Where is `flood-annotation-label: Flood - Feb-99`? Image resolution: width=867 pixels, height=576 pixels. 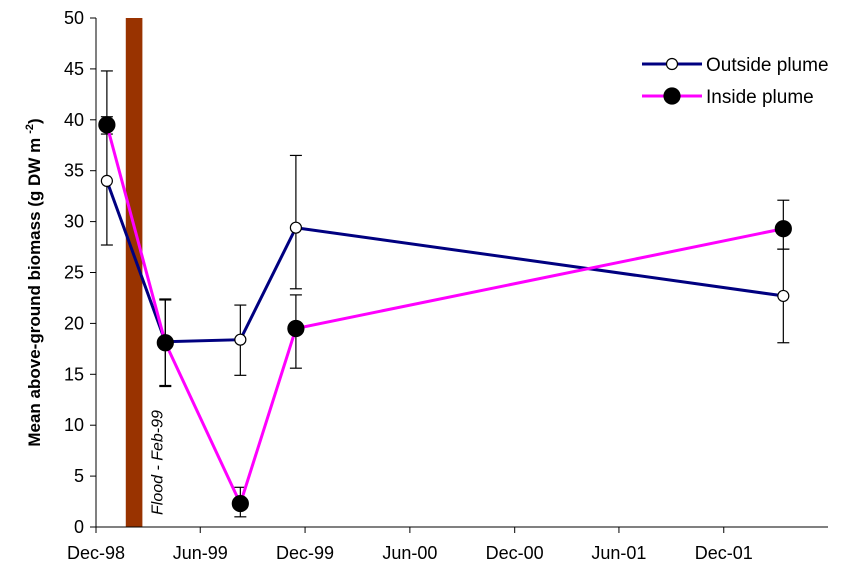 flood-annotation-label: Flood - Feb-99 is located at coordinates (157, 462).